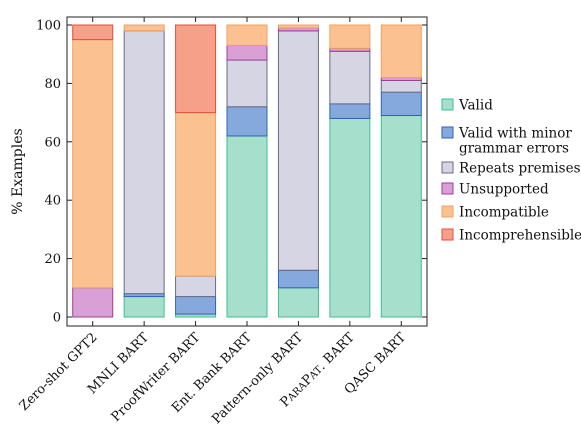 The height and width of the screenshot is (437, 581). I want to click on bar-segment-incompatible-pattern-only-bart, so click(298, 26).